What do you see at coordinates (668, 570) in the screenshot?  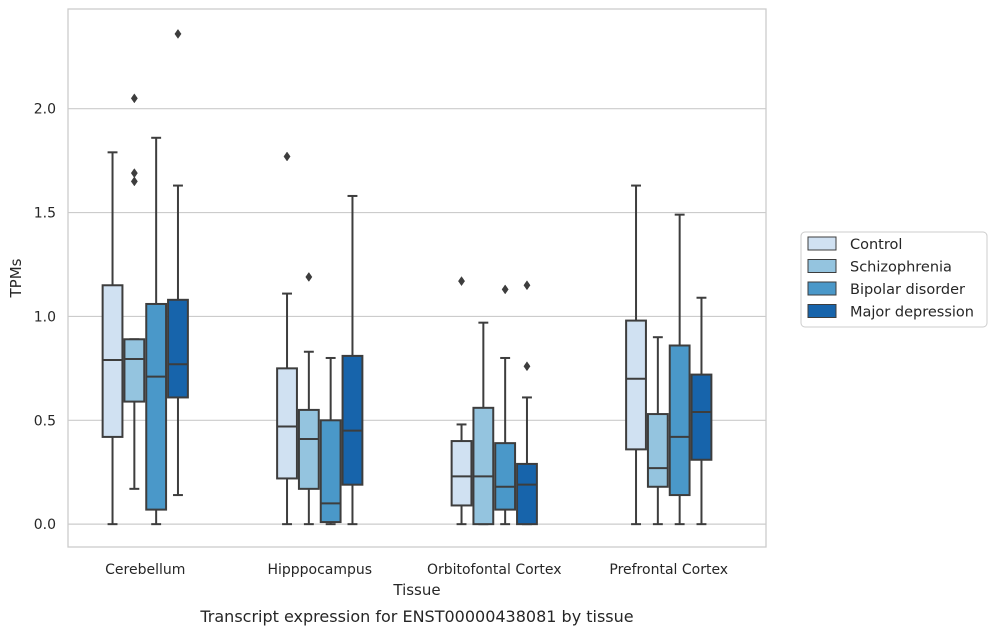 I see `x-tick-label: Prefrontal Cortex` at bounding box center [668, 570].